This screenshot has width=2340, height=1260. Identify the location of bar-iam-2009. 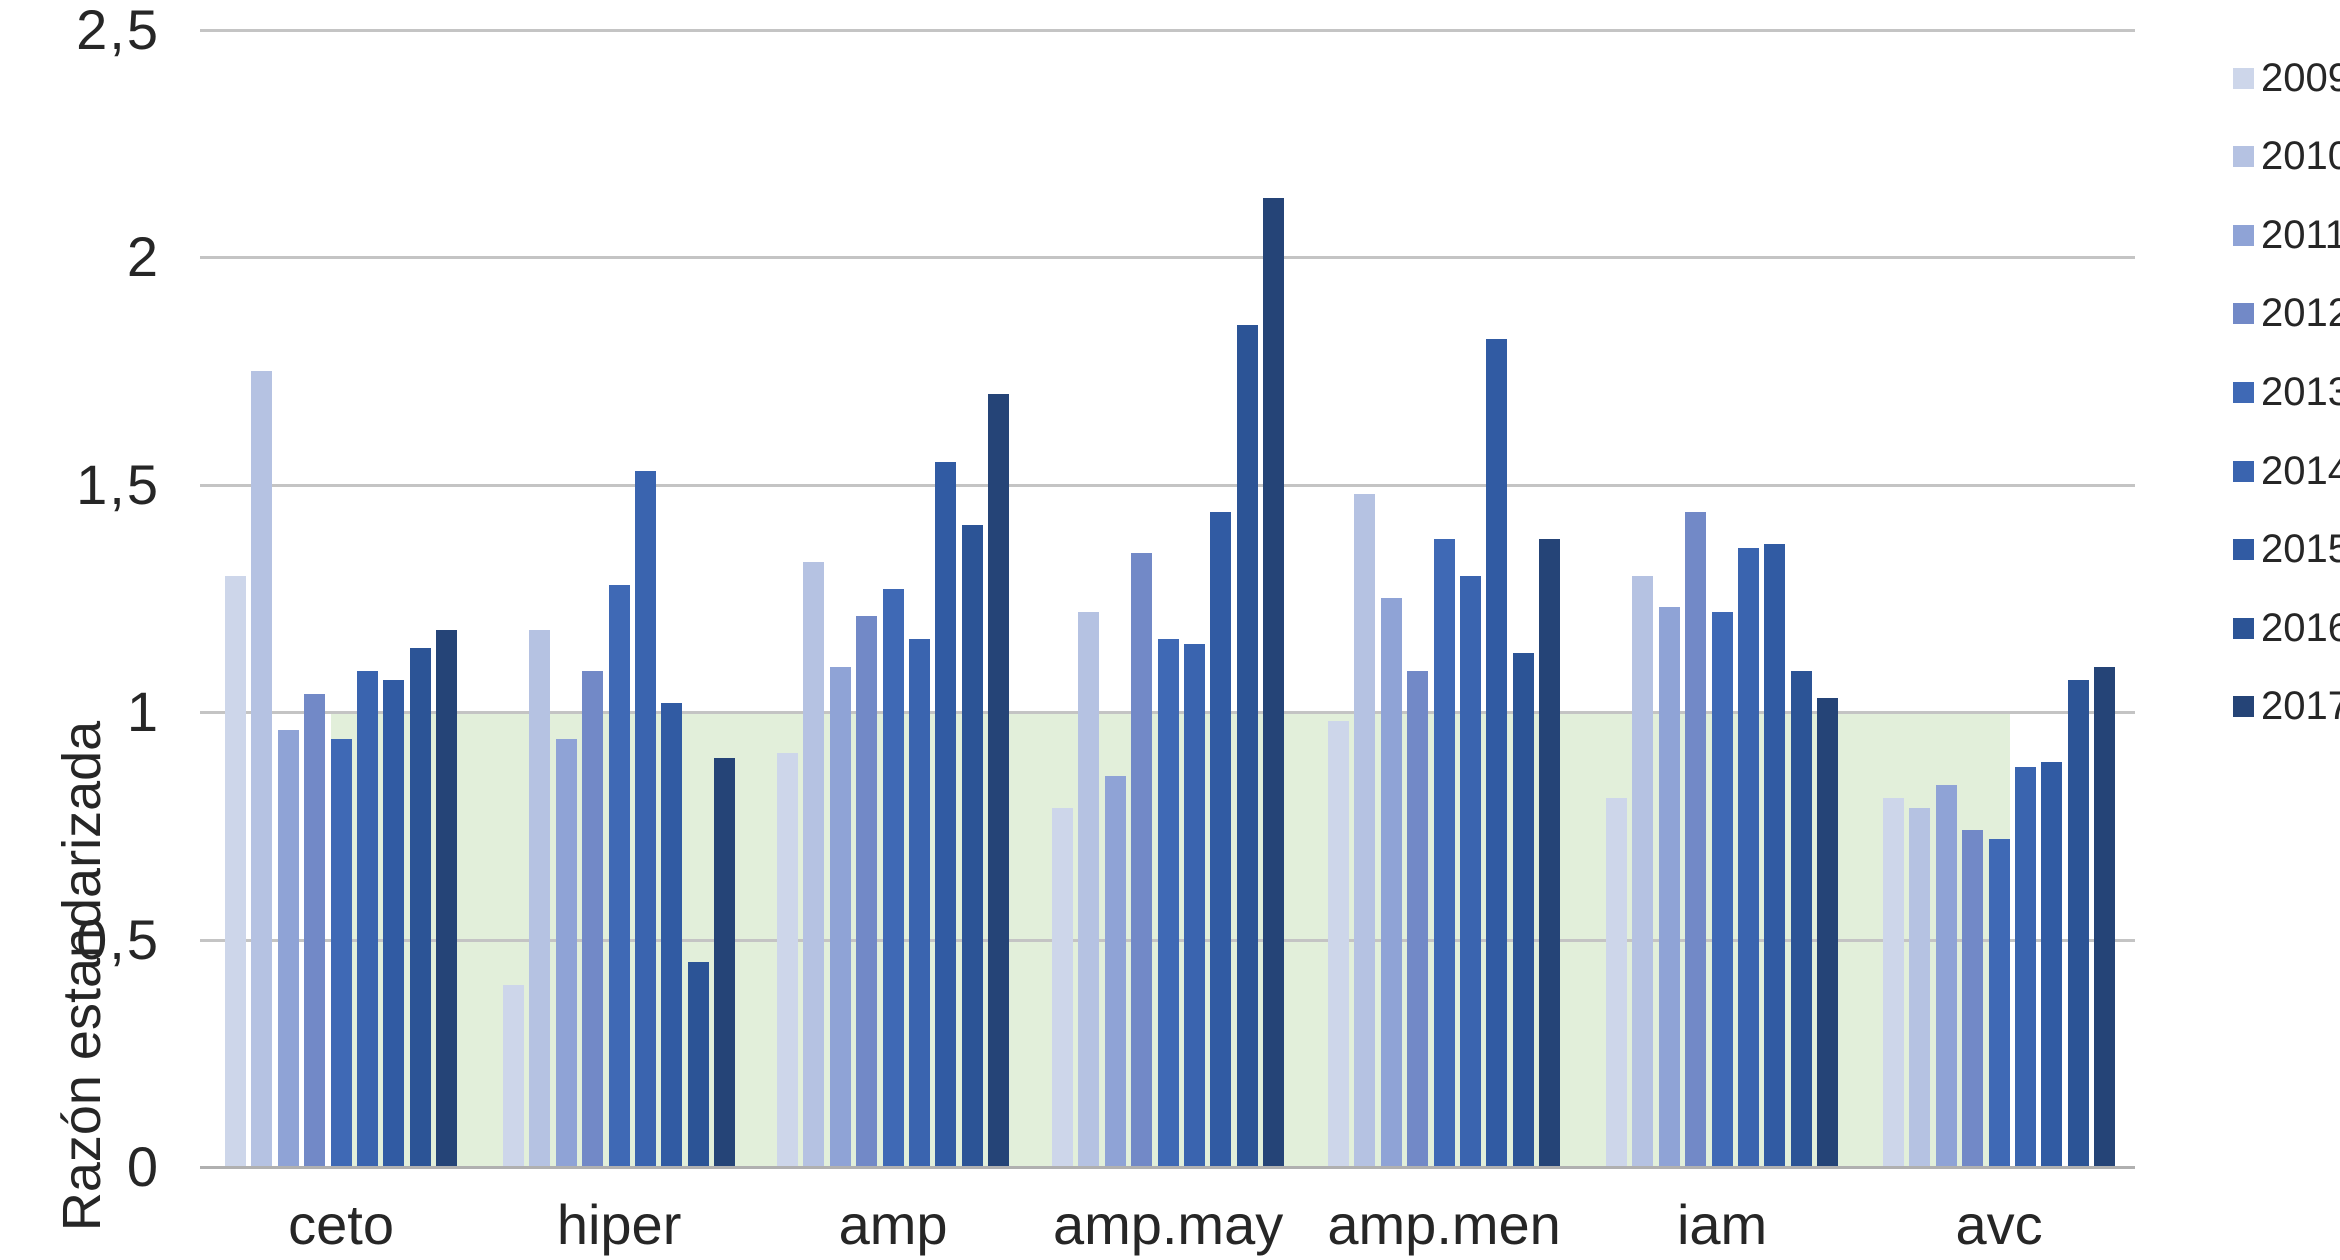
(1616, 982).